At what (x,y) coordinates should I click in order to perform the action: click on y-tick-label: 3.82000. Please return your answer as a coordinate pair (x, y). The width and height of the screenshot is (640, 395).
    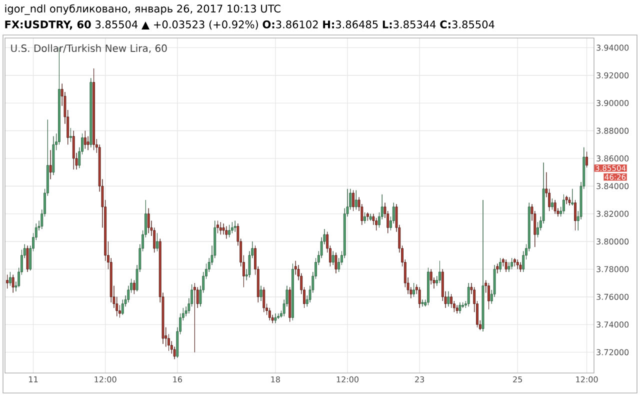
    Looking at the image, I should click on (612, 213).